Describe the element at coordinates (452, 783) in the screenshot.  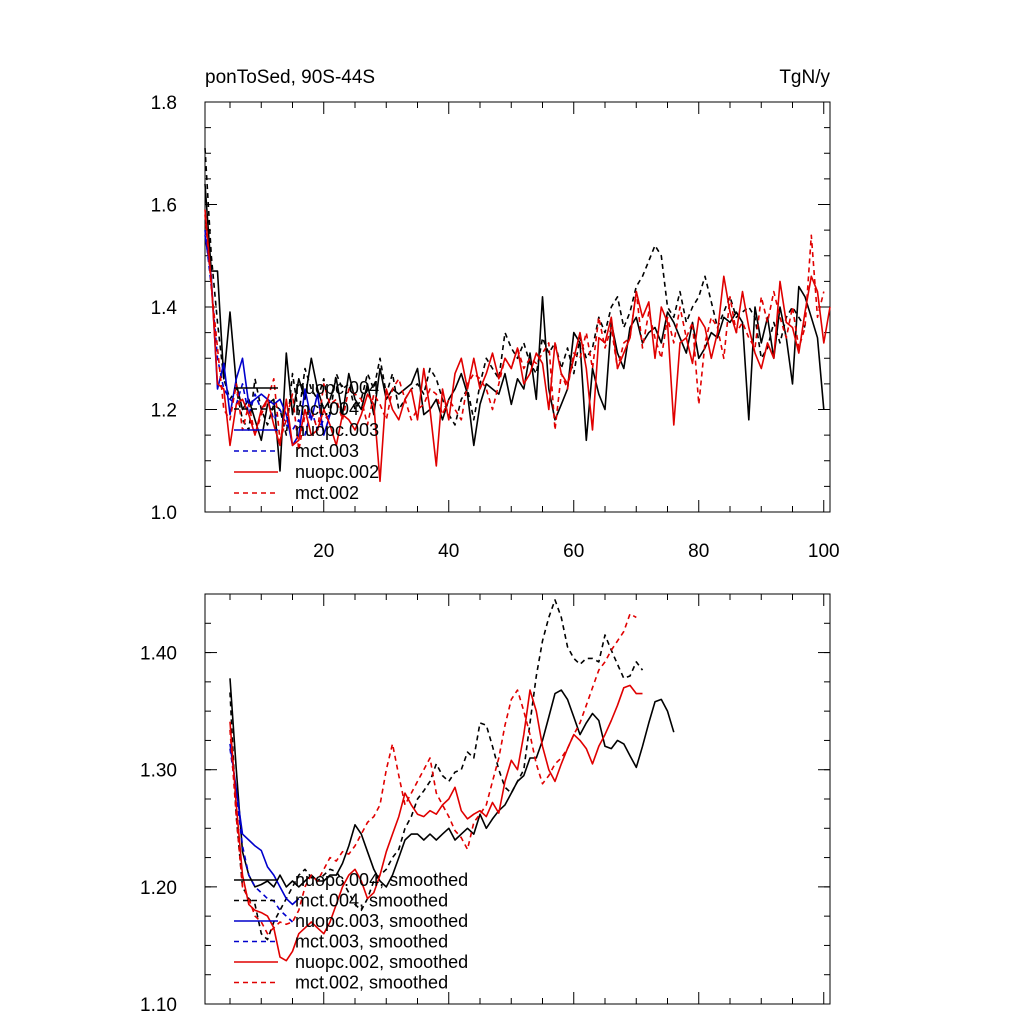
I see `series-line-nuopc-004-smoothed` at that location.